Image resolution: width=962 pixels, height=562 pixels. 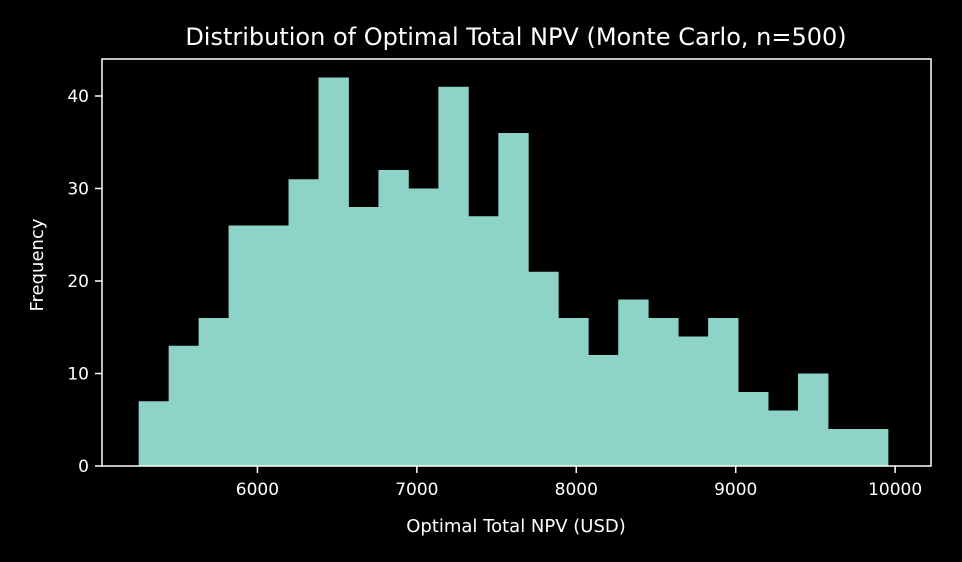 What do you see at coordinates (576, 490) in the screenshot?
I see `x-tick-label: 8000` at bounding box center [576, 490].